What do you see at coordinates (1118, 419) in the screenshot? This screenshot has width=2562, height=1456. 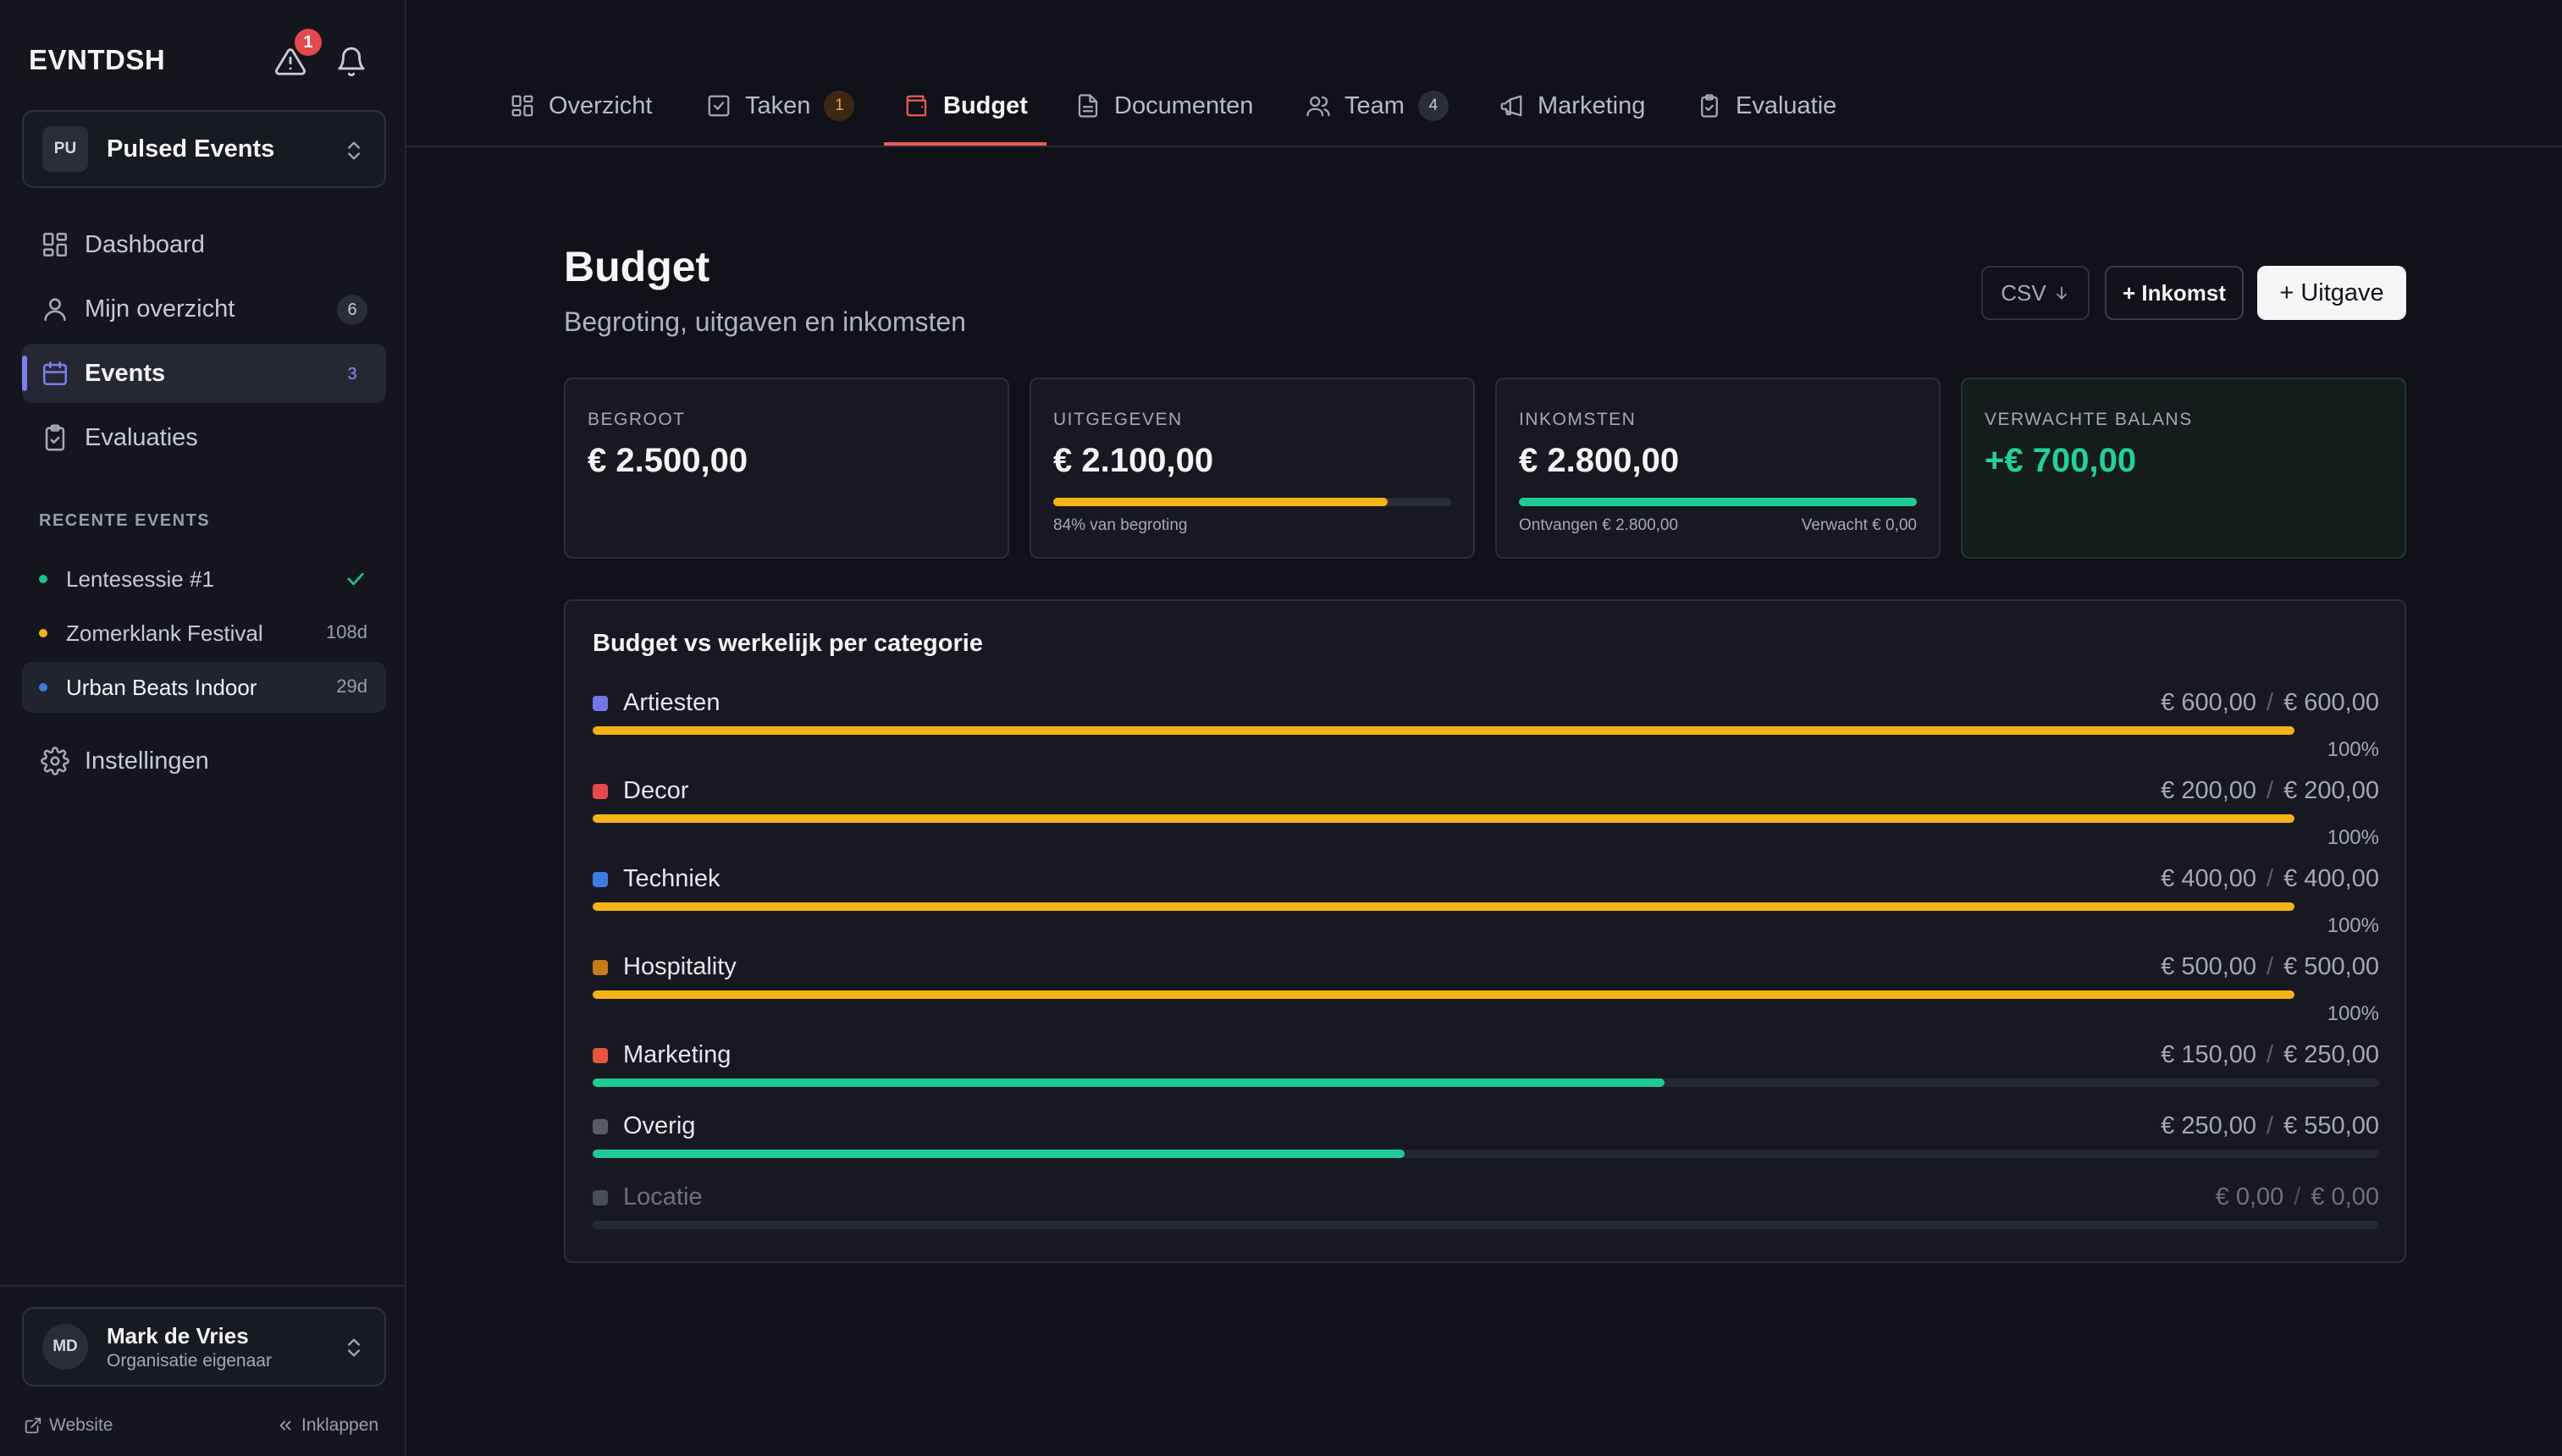 I see `stat-label: UITGEGEVEN` at bounding box center [1118, 419].